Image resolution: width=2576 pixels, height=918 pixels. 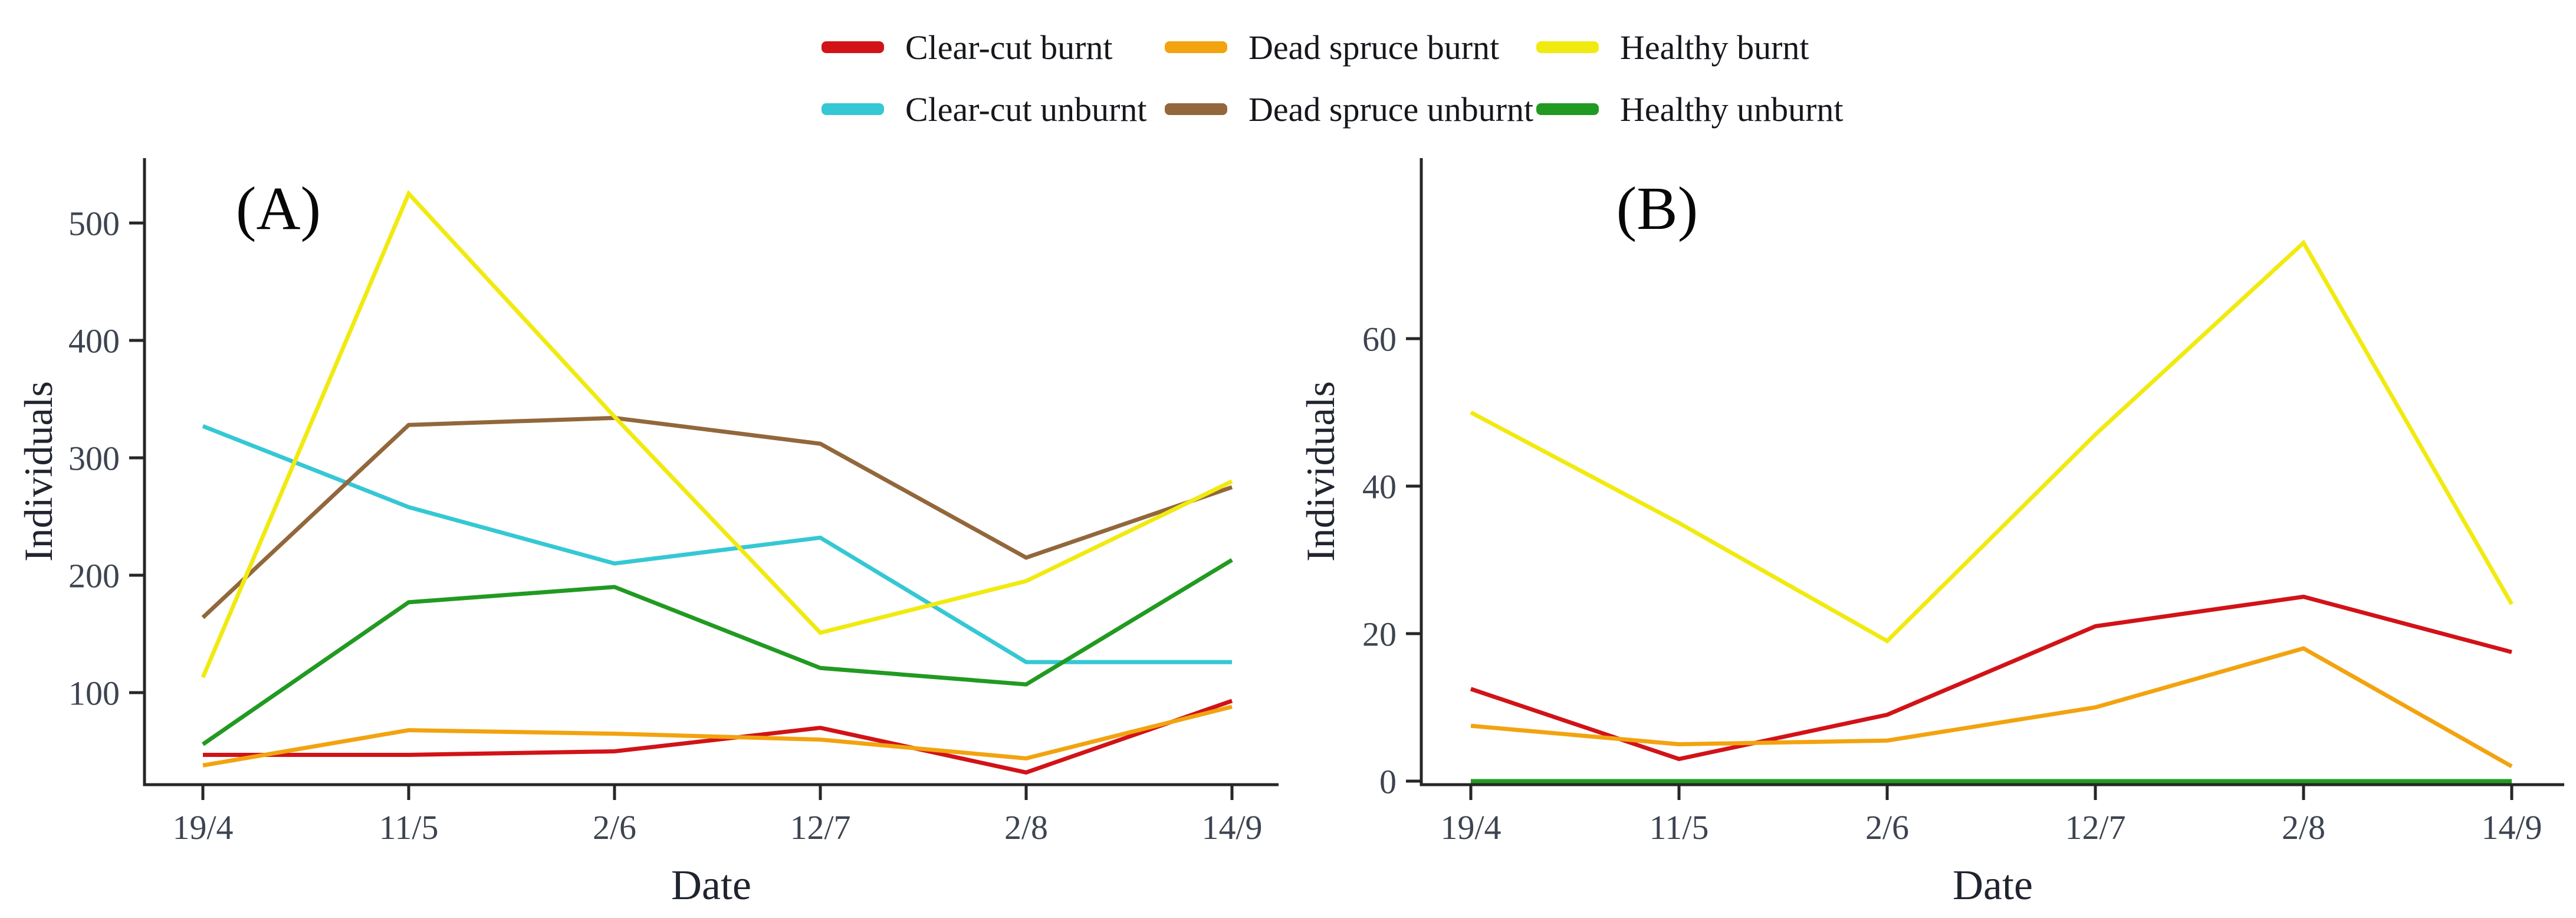 What do you see at coordinates (1374, 47) in the screenshot?
I see `legend-label: Dead spruce burnt` at bounding box center [1374, 47].